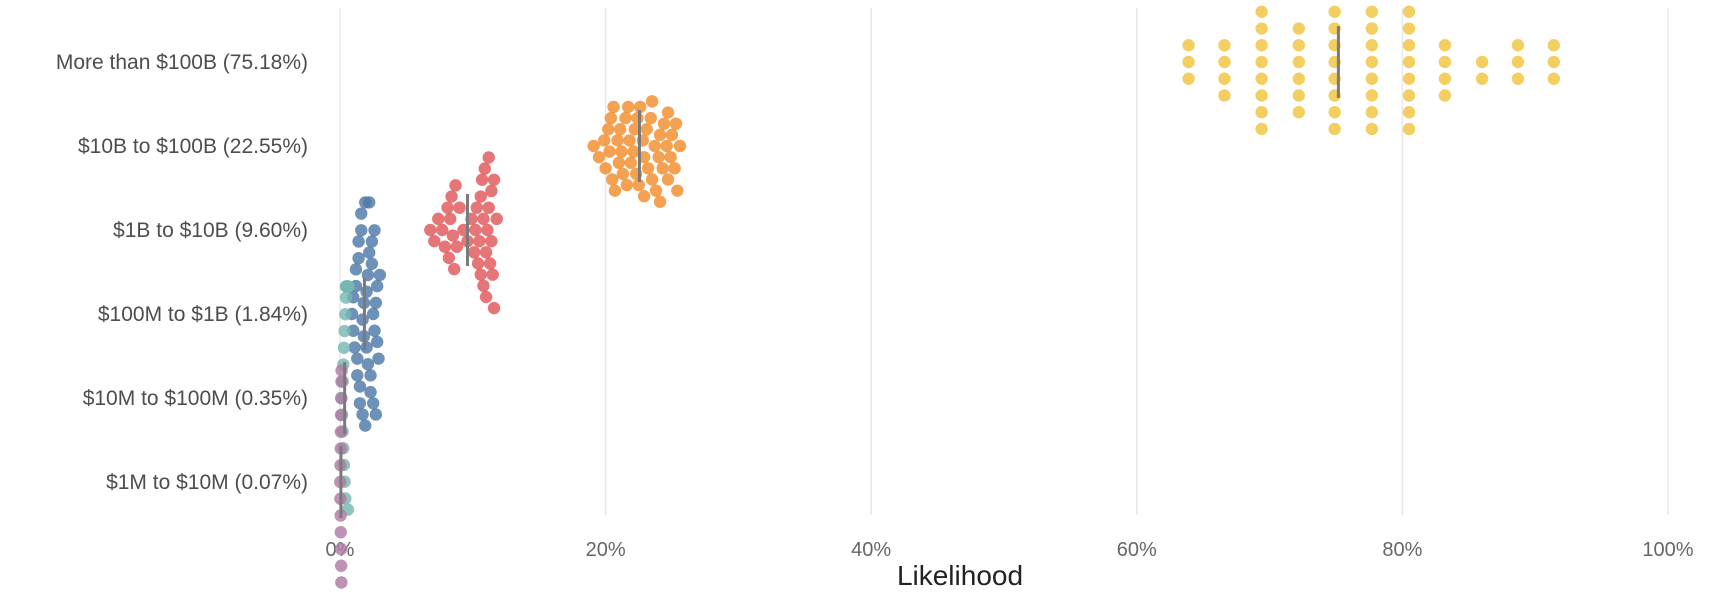 The width and height of the screenshot is (1710, 595). I want to click on category-label: More than $100B (75.18%), so click(182, 62).